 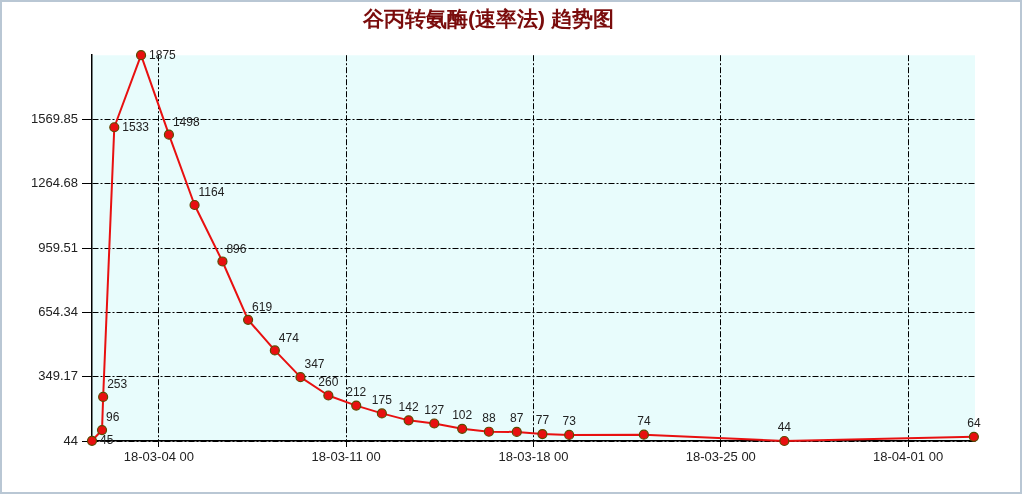 What do you see at coordinates (58, 376) in the screenshot?
I see `y-tick-label: 349.17` at bounding box center [58, 376].